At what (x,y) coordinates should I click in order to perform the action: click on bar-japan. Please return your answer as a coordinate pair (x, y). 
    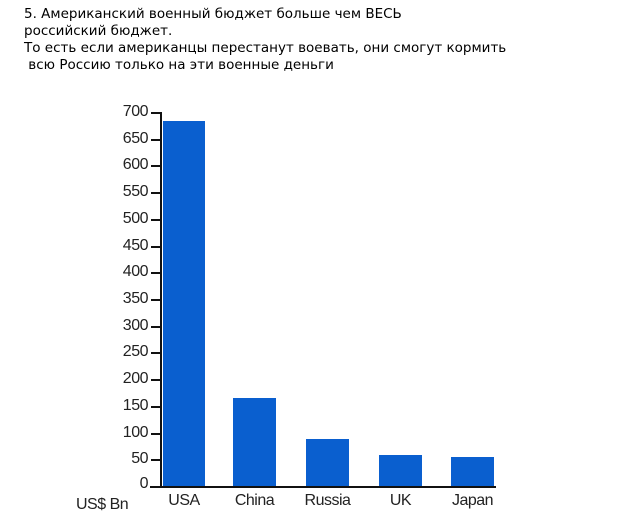
    Looking at the image, I should click on (472, 471).